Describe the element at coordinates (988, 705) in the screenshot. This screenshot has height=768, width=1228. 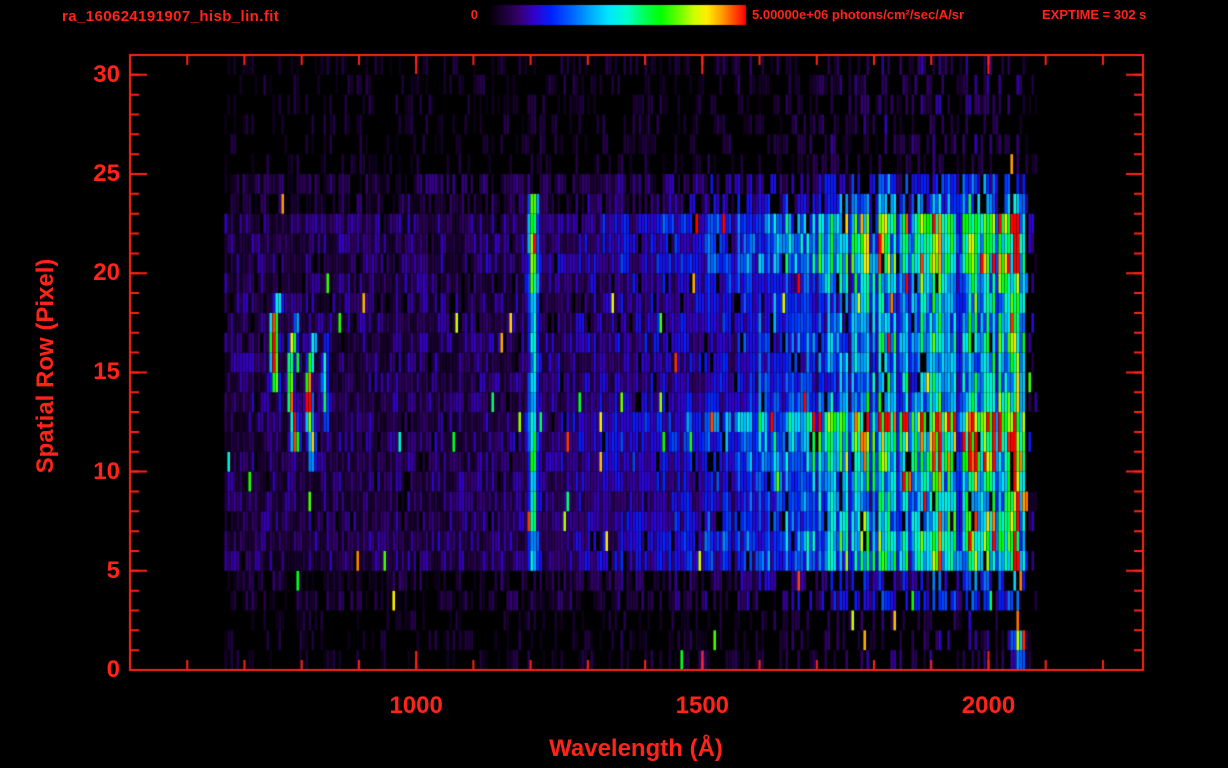
I see `x-tick-label: 2000` at that location.